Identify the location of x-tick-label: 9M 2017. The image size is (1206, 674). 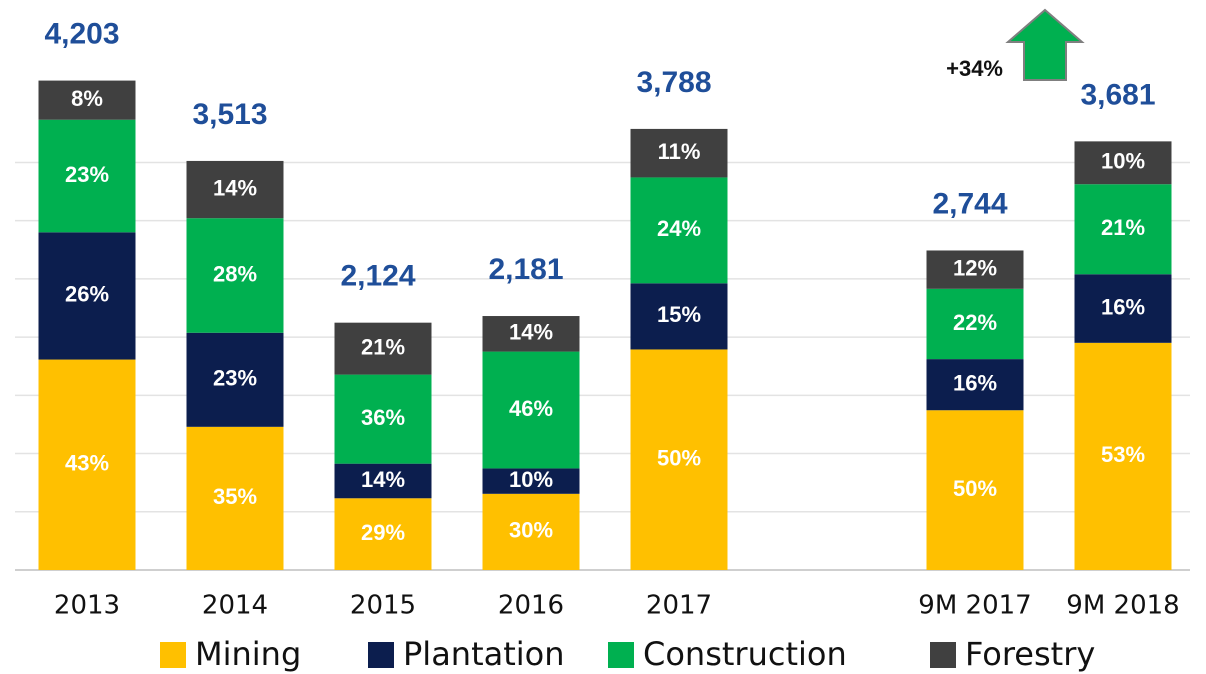
(974, 606).